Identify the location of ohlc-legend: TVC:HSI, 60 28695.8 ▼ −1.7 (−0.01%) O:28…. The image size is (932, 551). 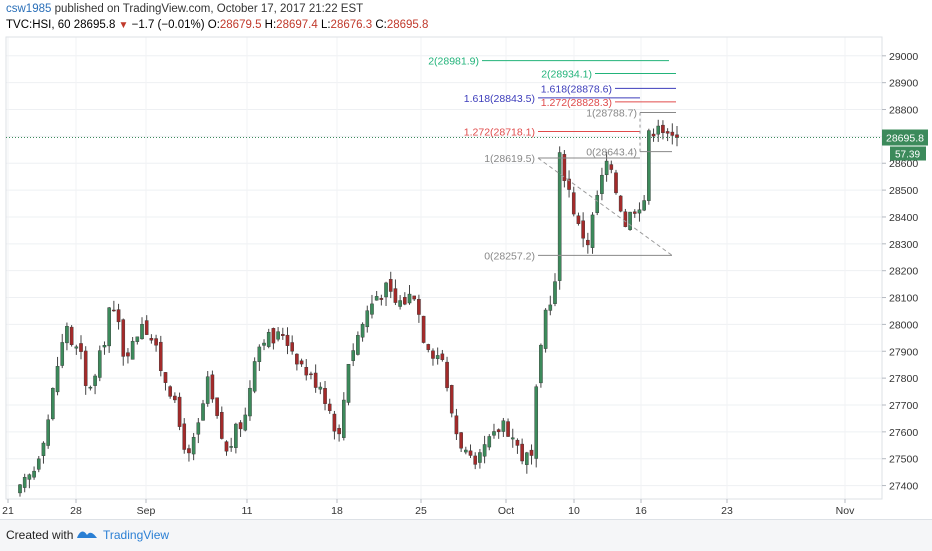
(217, 25).